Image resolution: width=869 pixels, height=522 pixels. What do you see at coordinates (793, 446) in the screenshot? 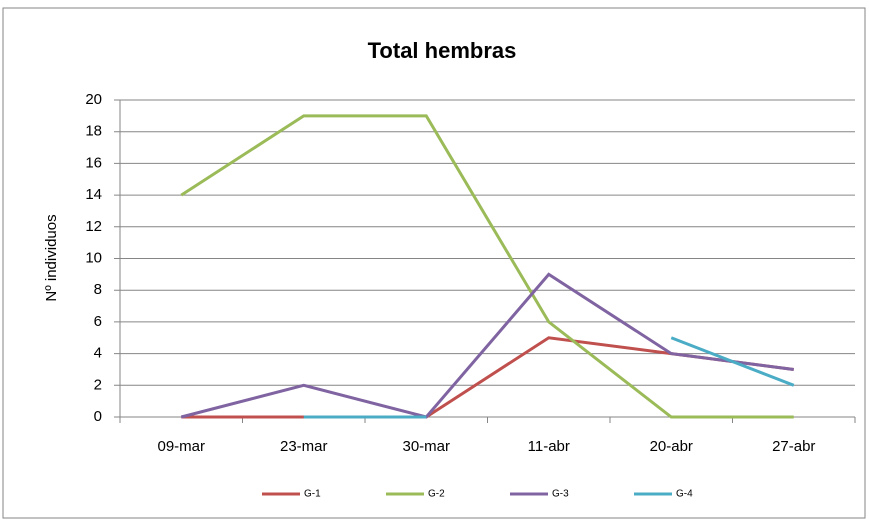
I see `x-tick-label: 27-abr` at bounding box center [793, 446].